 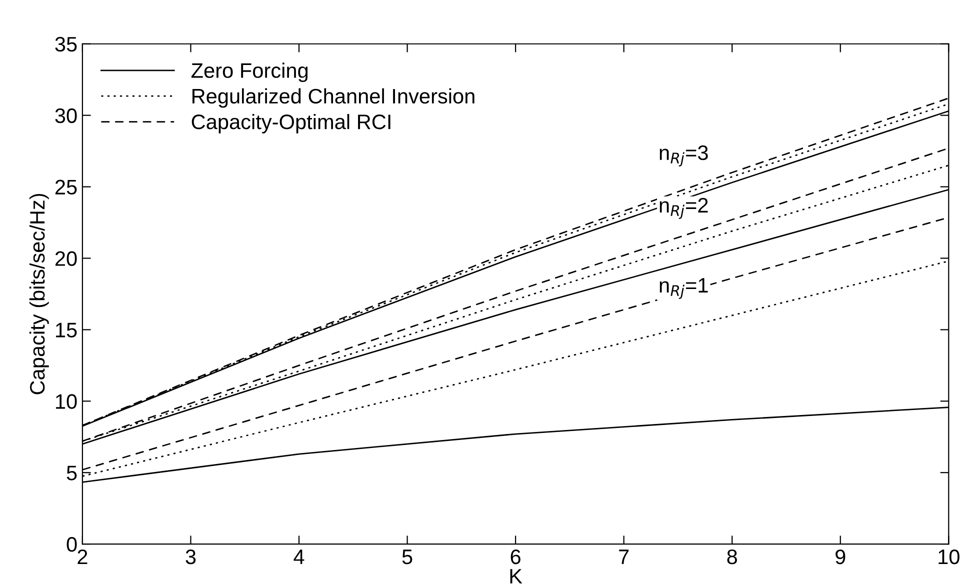 What do you see at coordinates (515, 556) in the screenshot?
I see `x-tick-label: 6` at bounding box center [515, 556].